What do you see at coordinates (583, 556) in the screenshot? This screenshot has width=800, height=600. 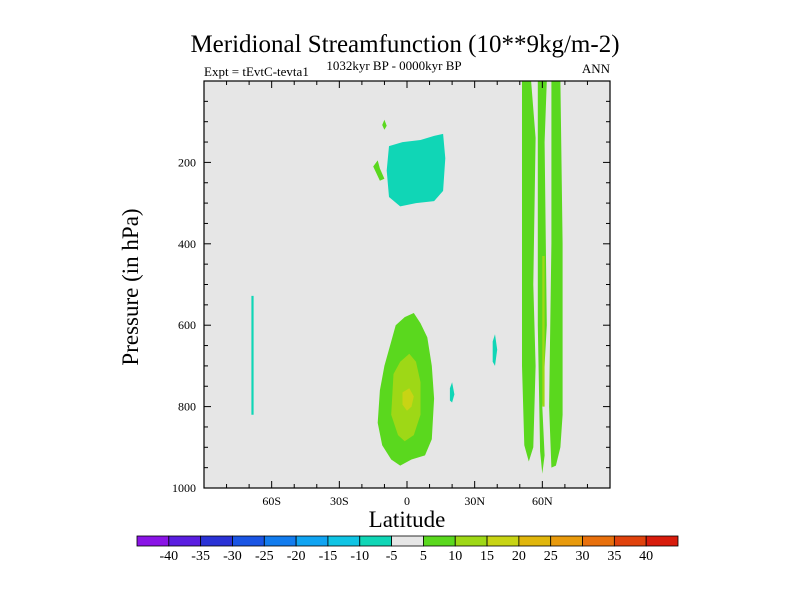 I see `colorbar-label: 30` at bounding box center [583, 556].